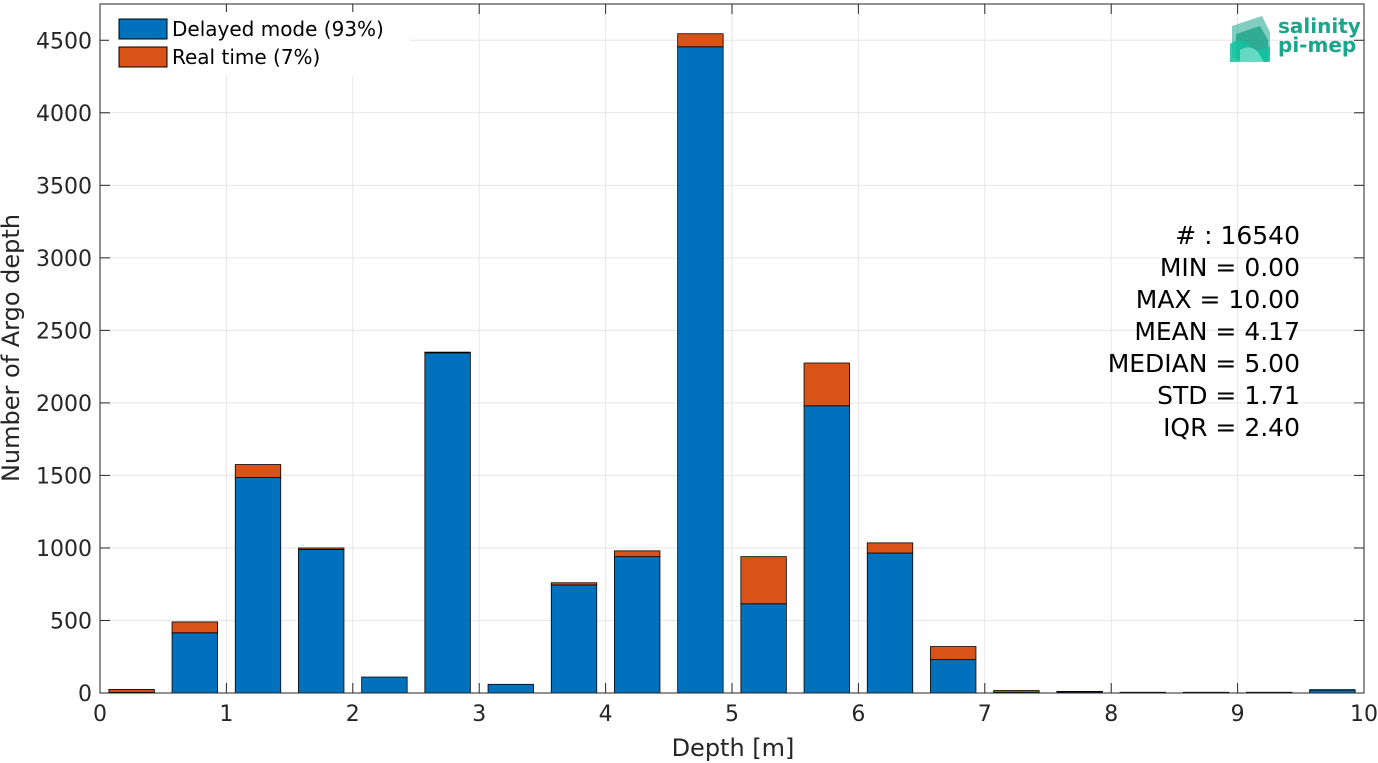  Describe the element at coordinates (353, 714) in the screenshot. I see `x-tick-label: 2` at that location.